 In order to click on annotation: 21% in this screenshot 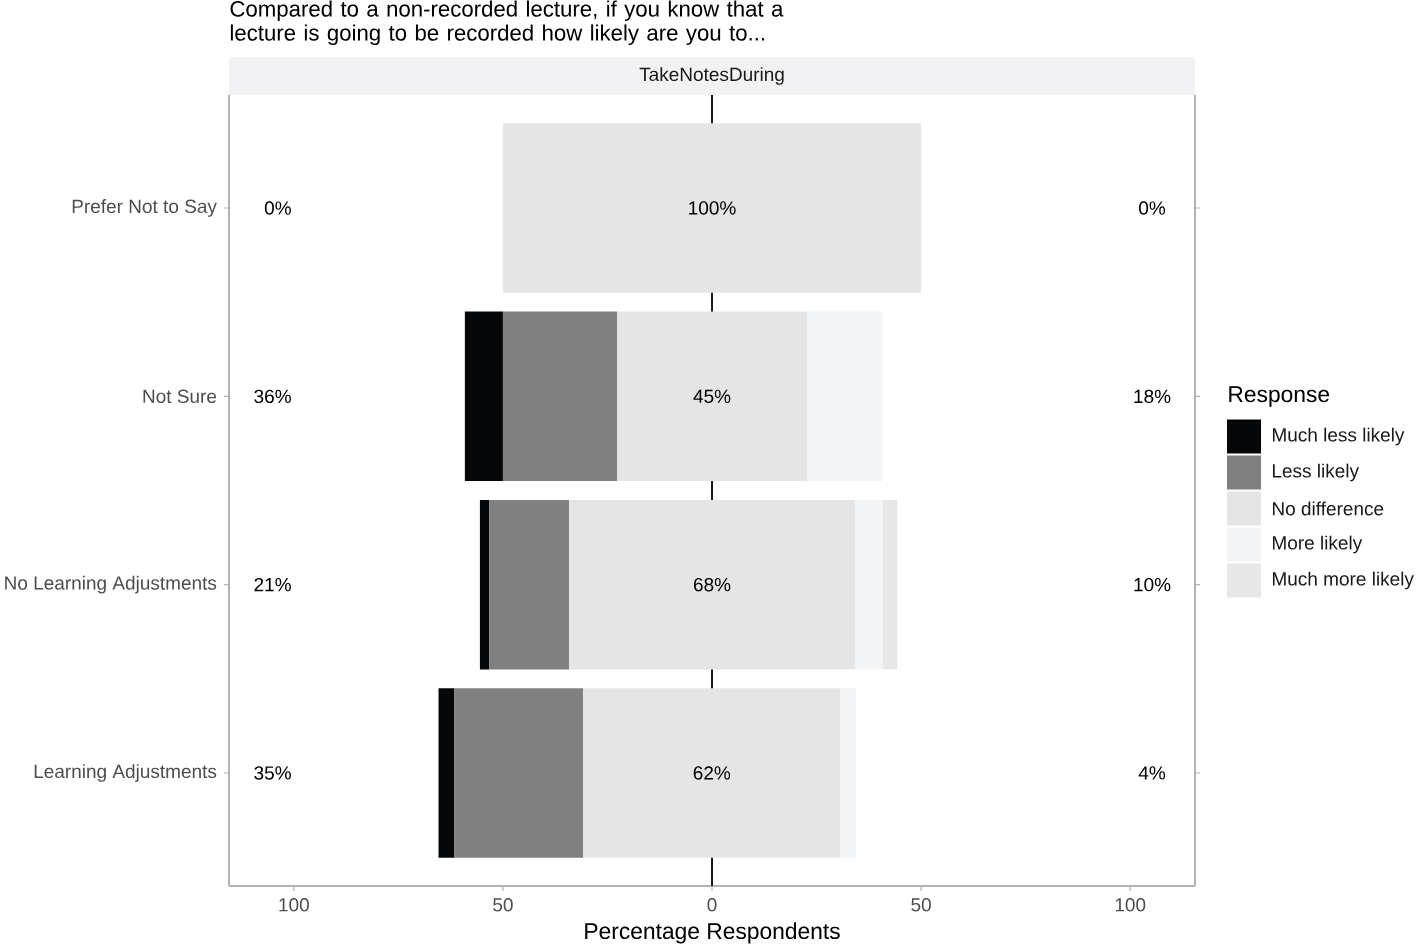, I will do `click(272, 584)`.